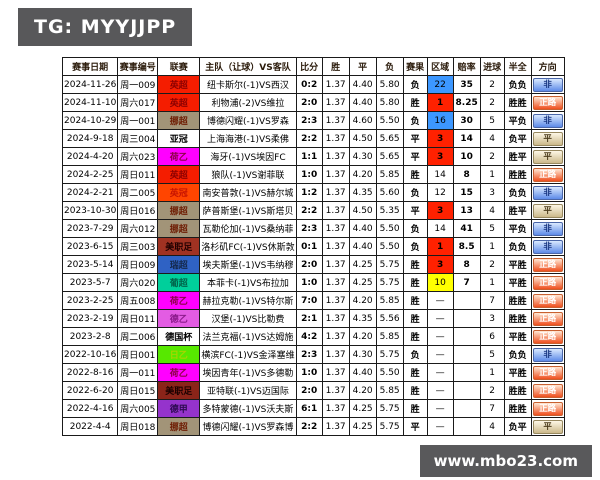  What do you see at coordinates (309, 174) in the screenshot?
I see `score: 1:0` at bounding box center [309, 174].